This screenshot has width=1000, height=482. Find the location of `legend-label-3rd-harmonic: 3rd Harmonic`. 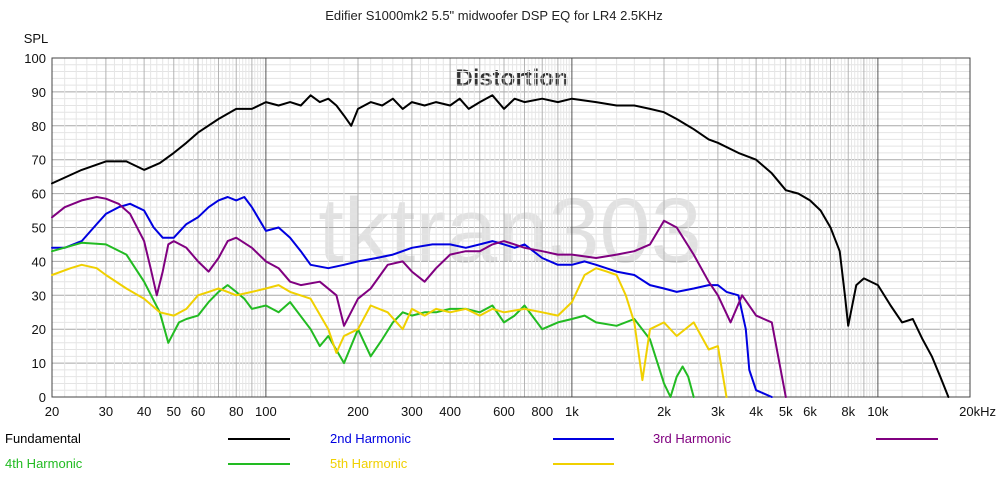

legend-label-3rd-harmonic: 3rd Harmonic is located at coordinates (692, 438).